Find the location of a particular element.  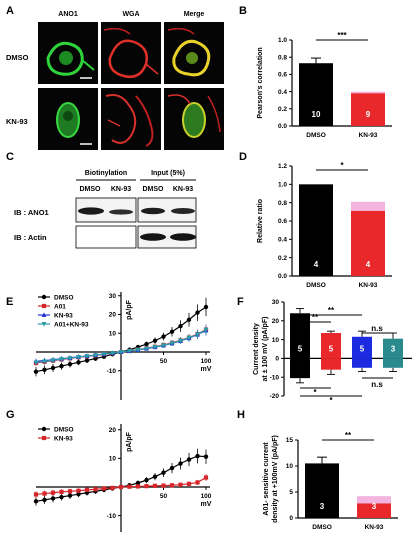

bar-n-label: 10 is located at coordinates (316, 114).